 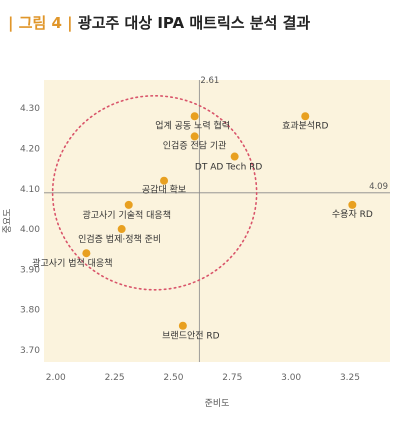 I want to click on data-point-label: DT AD Tech RD, so click(x=229, y=168).